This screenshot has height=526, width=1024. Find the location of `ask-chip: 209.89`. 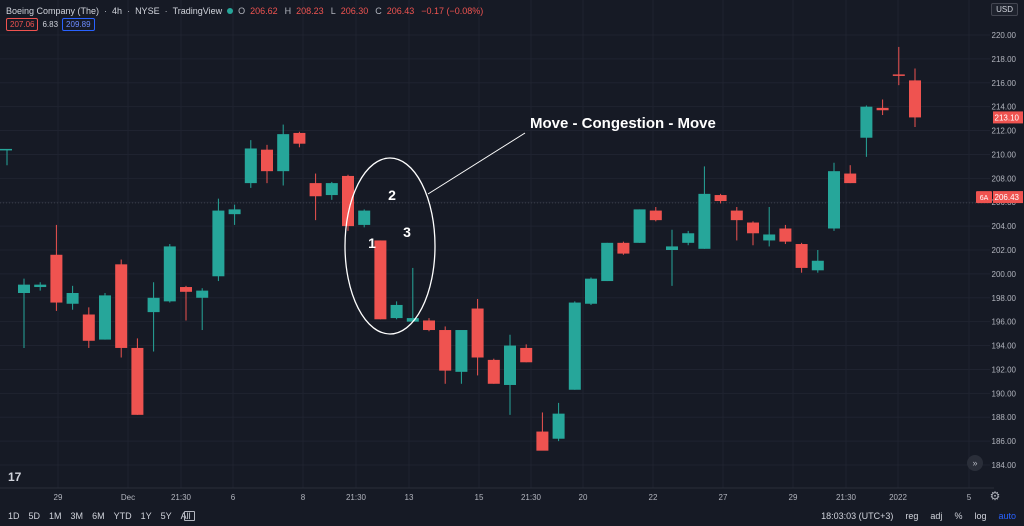

ask-chip: 209.89 is located at coordinates (78, 24).